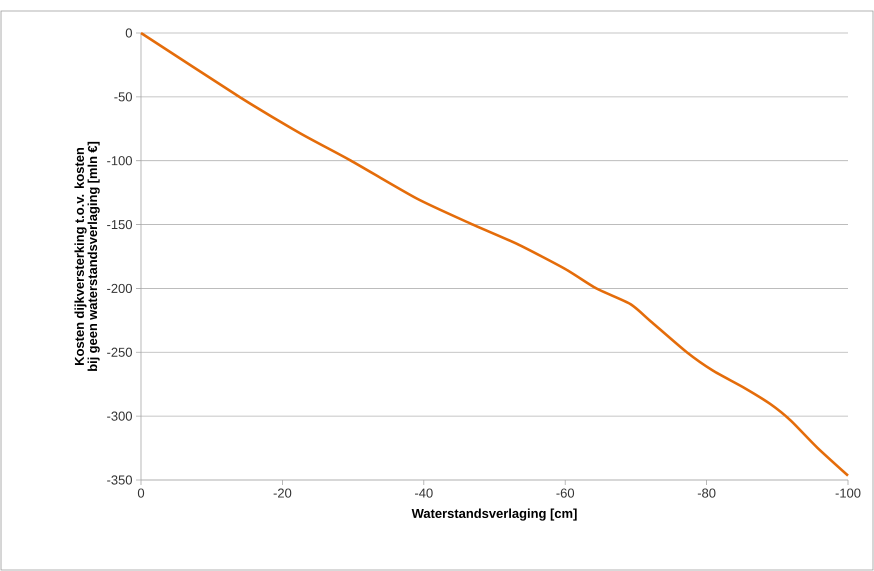 The image size is (874, 571). Describe the element at coordinates (129, 33) in the screenshot. I see `y-tick-label: 0` at that location.